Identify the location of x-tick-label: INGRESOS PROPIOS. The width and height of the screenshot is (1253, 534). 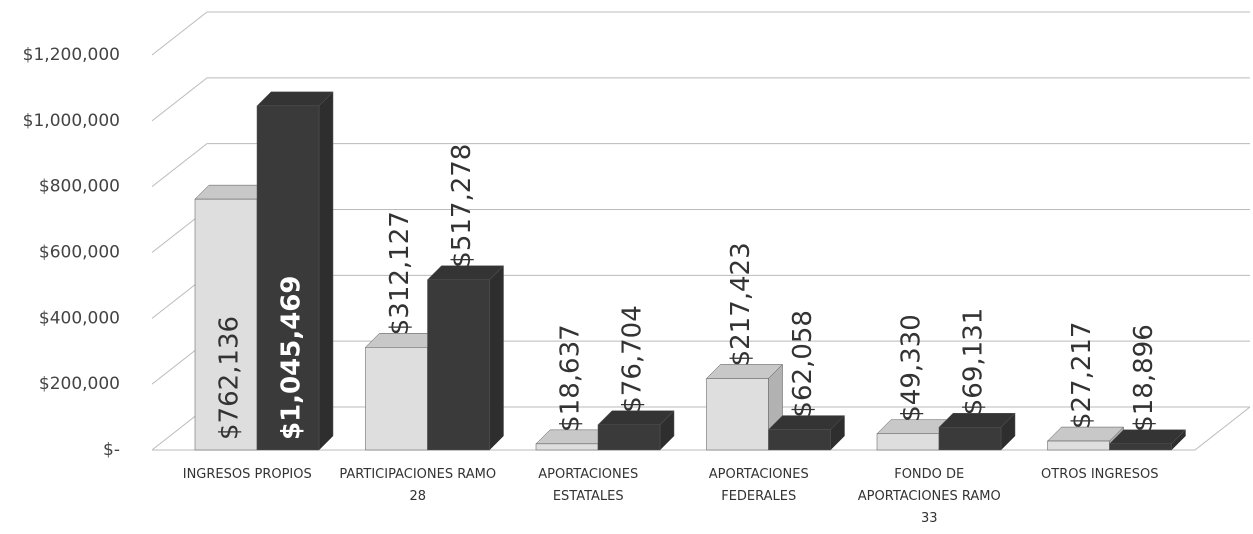
(247, 474).